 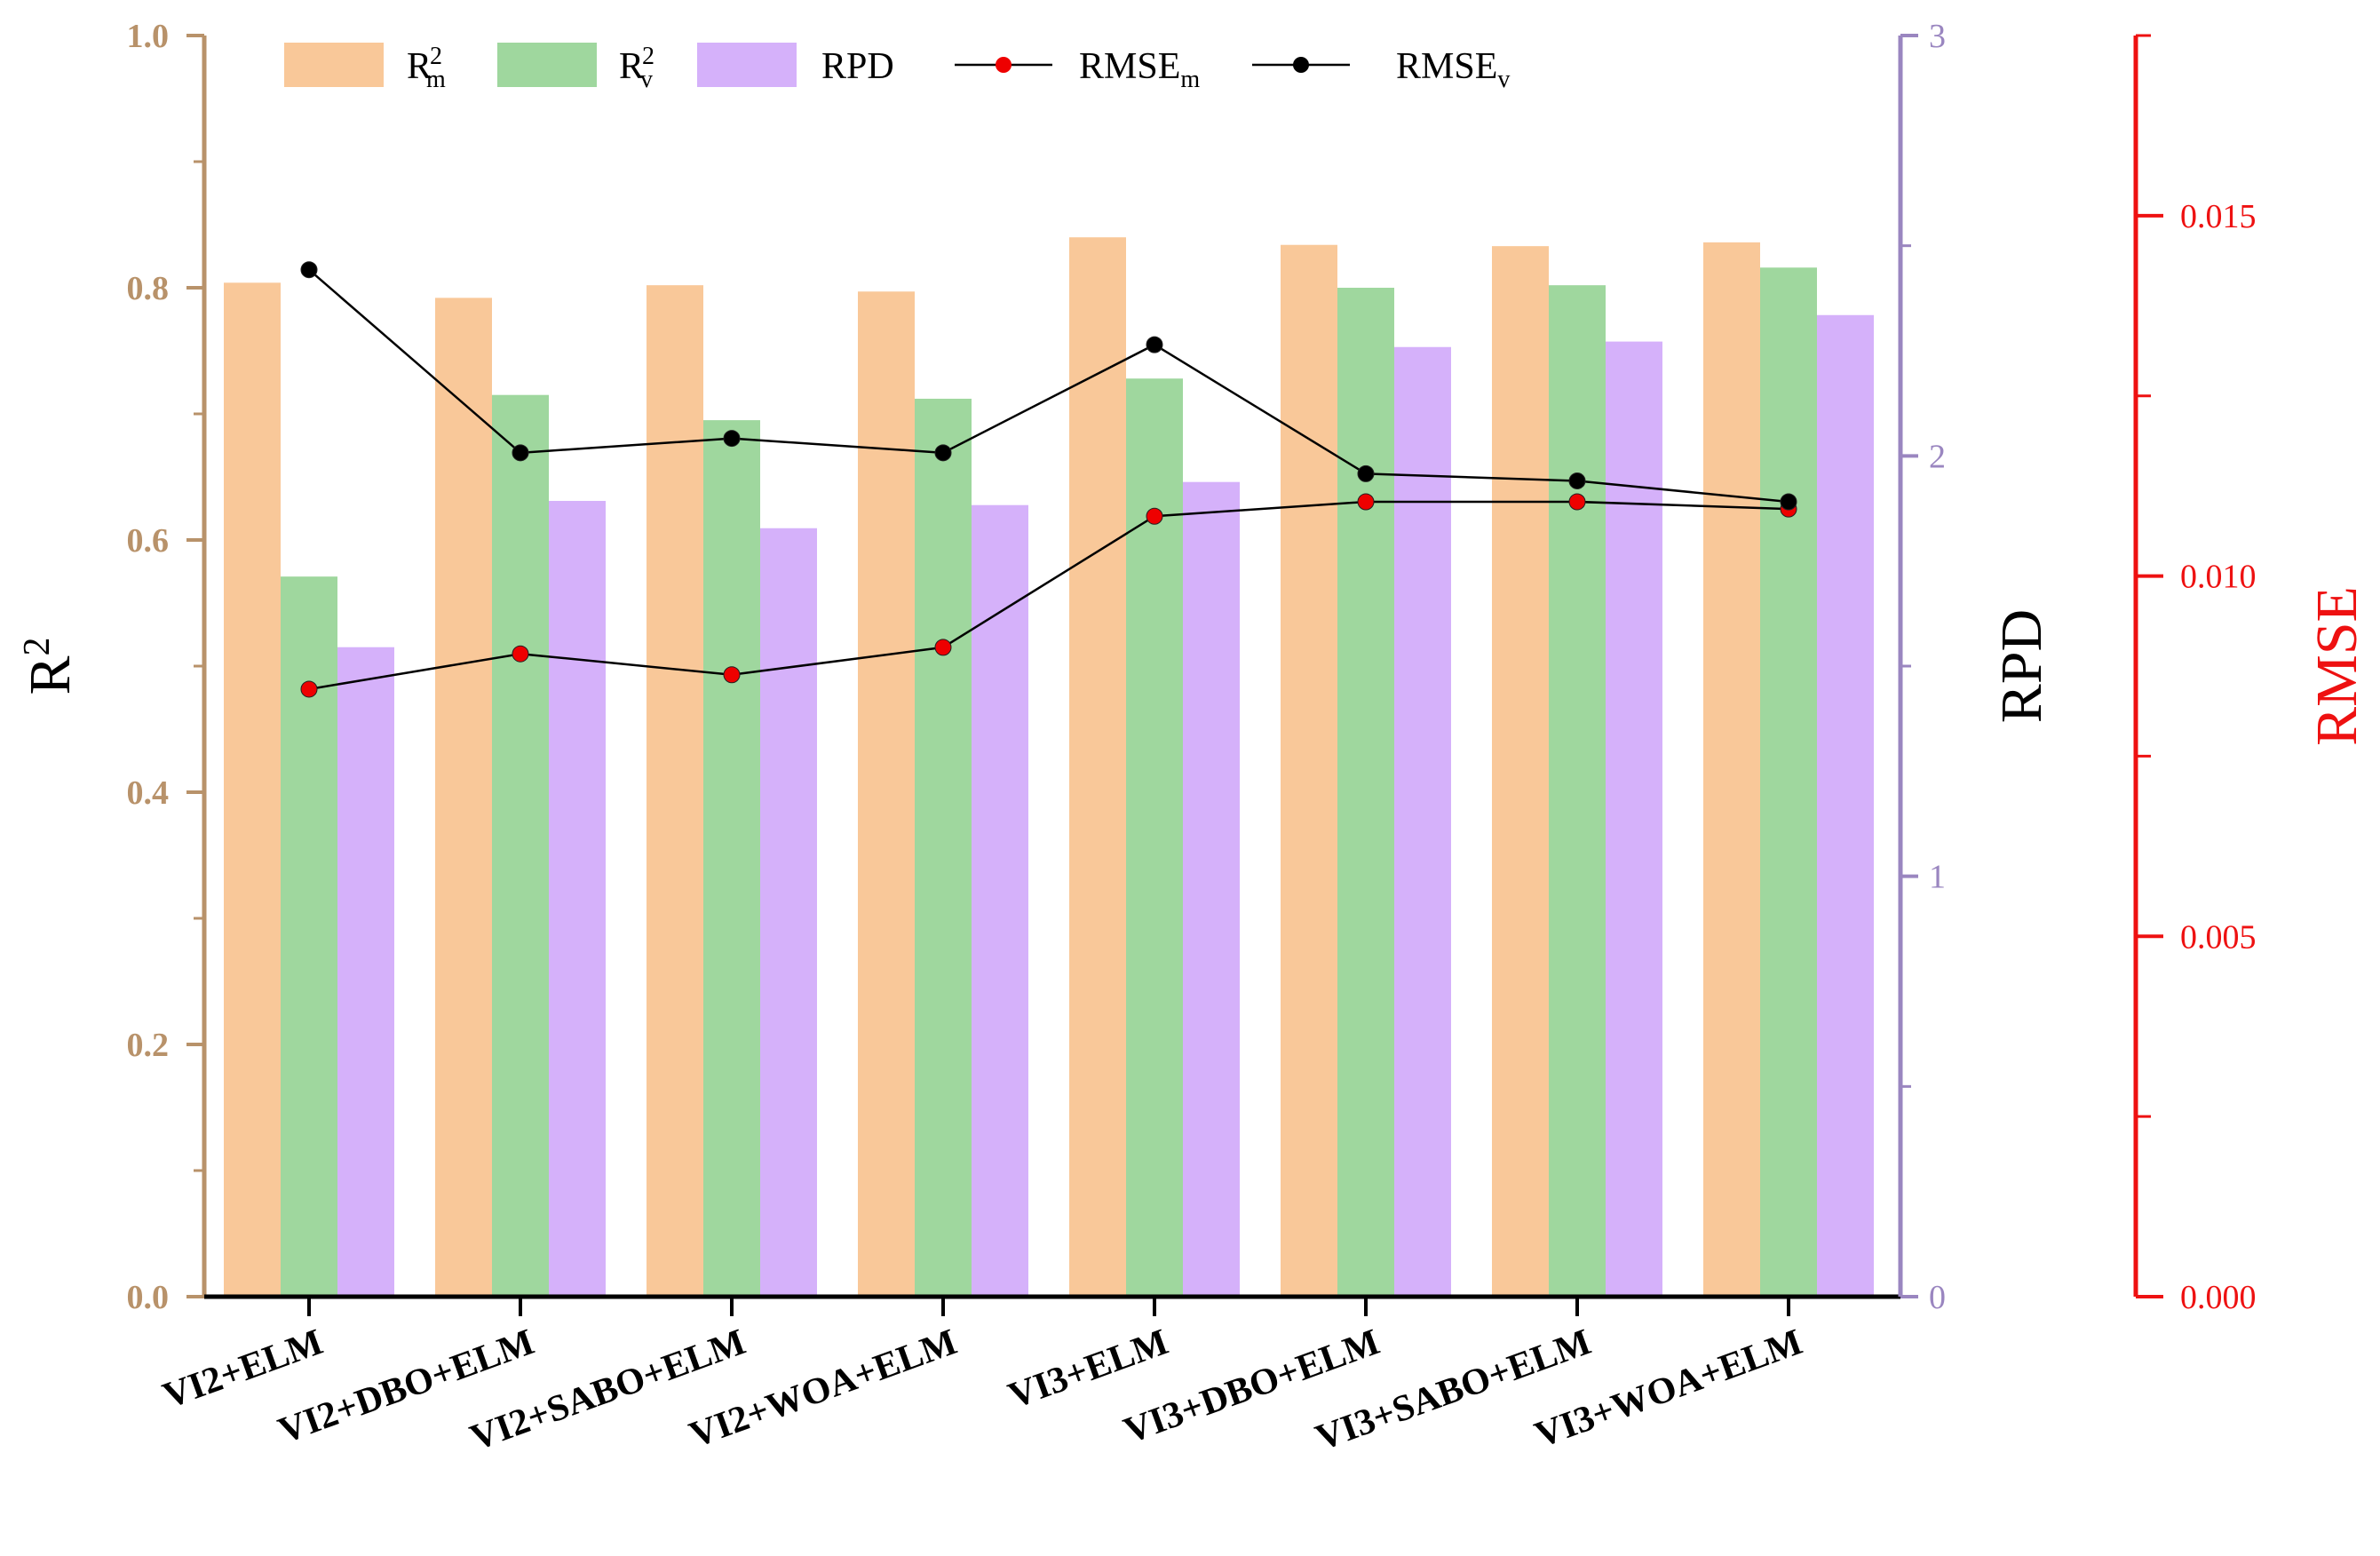 What do you see at coordinates (148, 793) in the screenshot?
I see `r2-tick-label: 0.4` at bounding box center [148, 793].